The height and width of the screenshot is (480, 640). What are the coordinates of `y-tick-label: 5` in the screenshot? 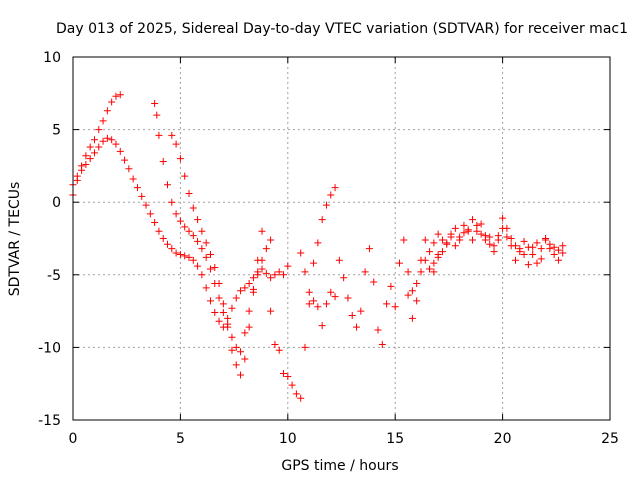 It's located at (56, 131).